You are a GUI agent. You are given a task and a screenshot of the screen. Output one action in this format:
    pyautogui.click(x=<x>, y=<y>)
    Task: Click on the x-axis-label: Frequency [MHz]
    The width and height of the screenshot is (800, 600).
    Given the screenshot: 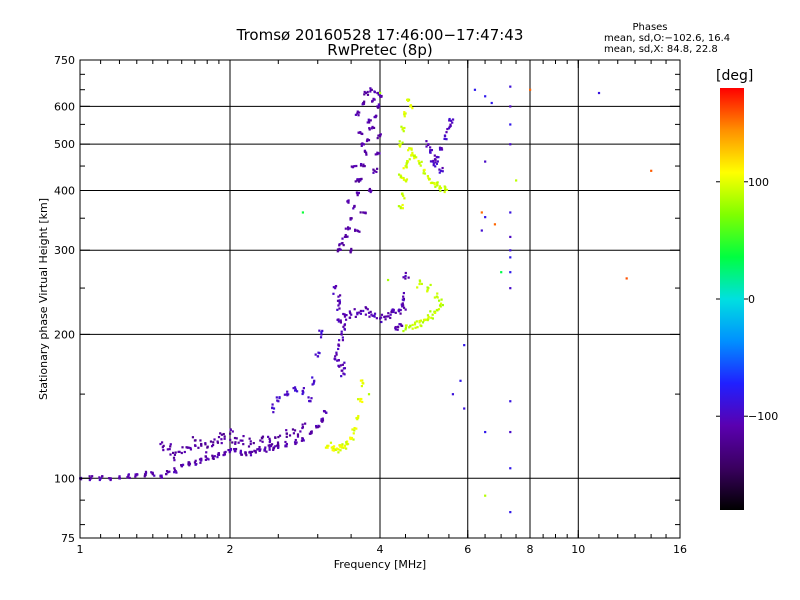 What is the action you would take?
    pyautogui.click(x=380, y=564)
    